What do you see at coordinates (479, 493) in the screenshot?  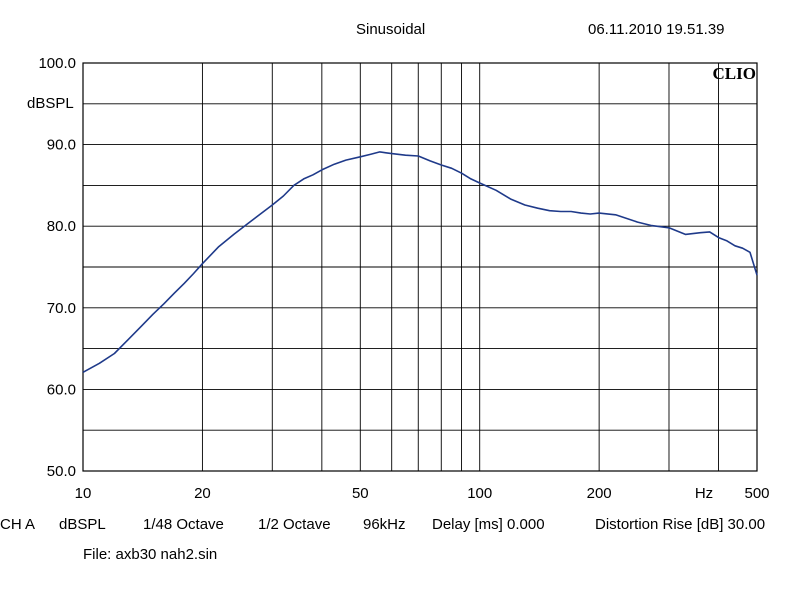 I see `x-tick-label: 100` at bounding box center [479, 493].